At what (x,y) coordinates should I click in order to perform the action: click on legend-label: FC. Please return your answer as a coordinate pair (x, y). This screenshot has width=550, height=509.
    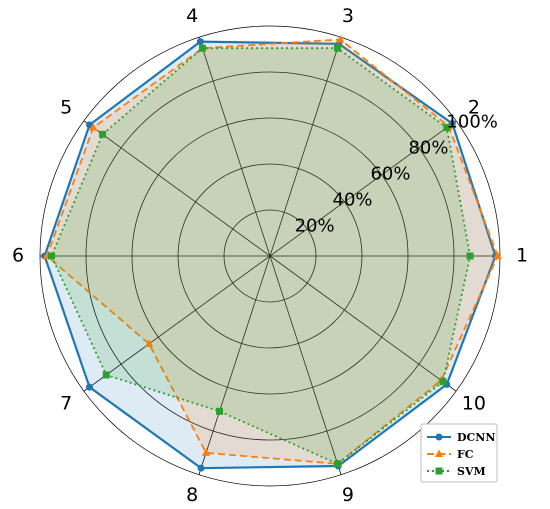
    Looking at the image, I should click on (465, 454).